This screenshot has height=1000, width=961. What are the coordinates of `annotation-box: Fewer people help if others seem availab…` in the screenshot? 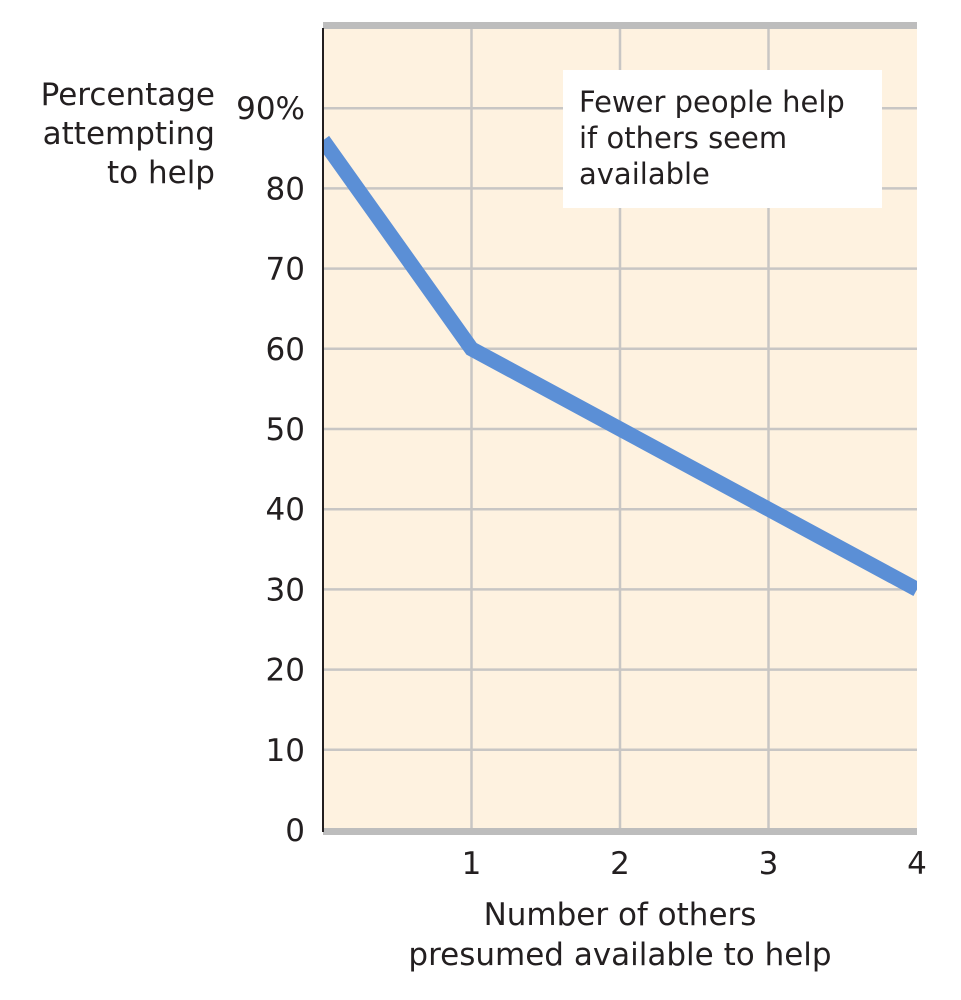 It's located at (722, 139).